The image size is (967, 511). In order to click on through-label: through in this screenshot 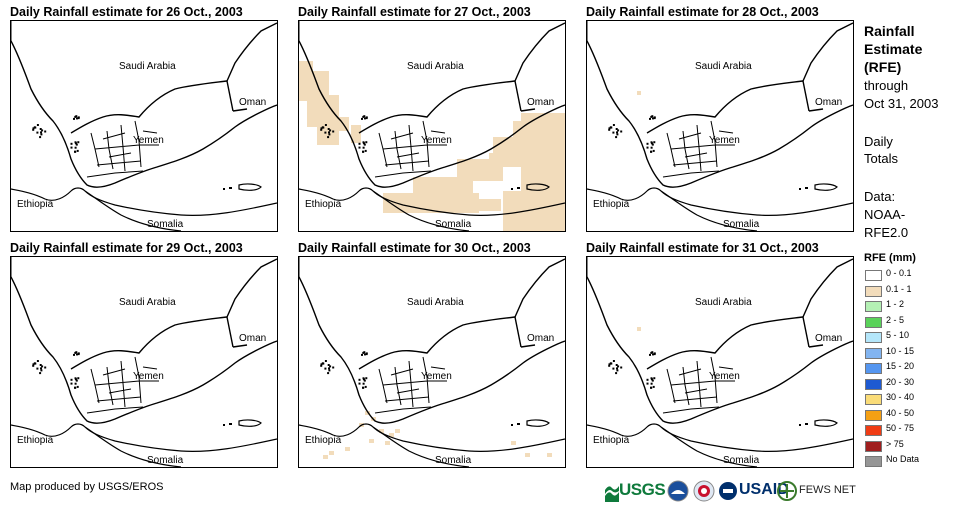, I will do `click(886, 85)`.